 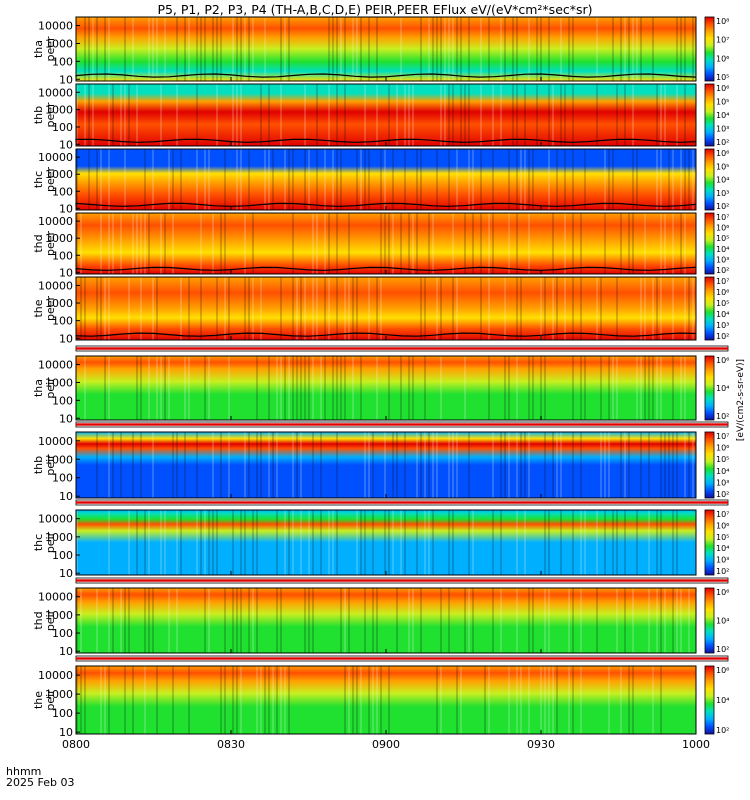 I want to click on x-tick-label: 0930, so click(x=541, y=744).